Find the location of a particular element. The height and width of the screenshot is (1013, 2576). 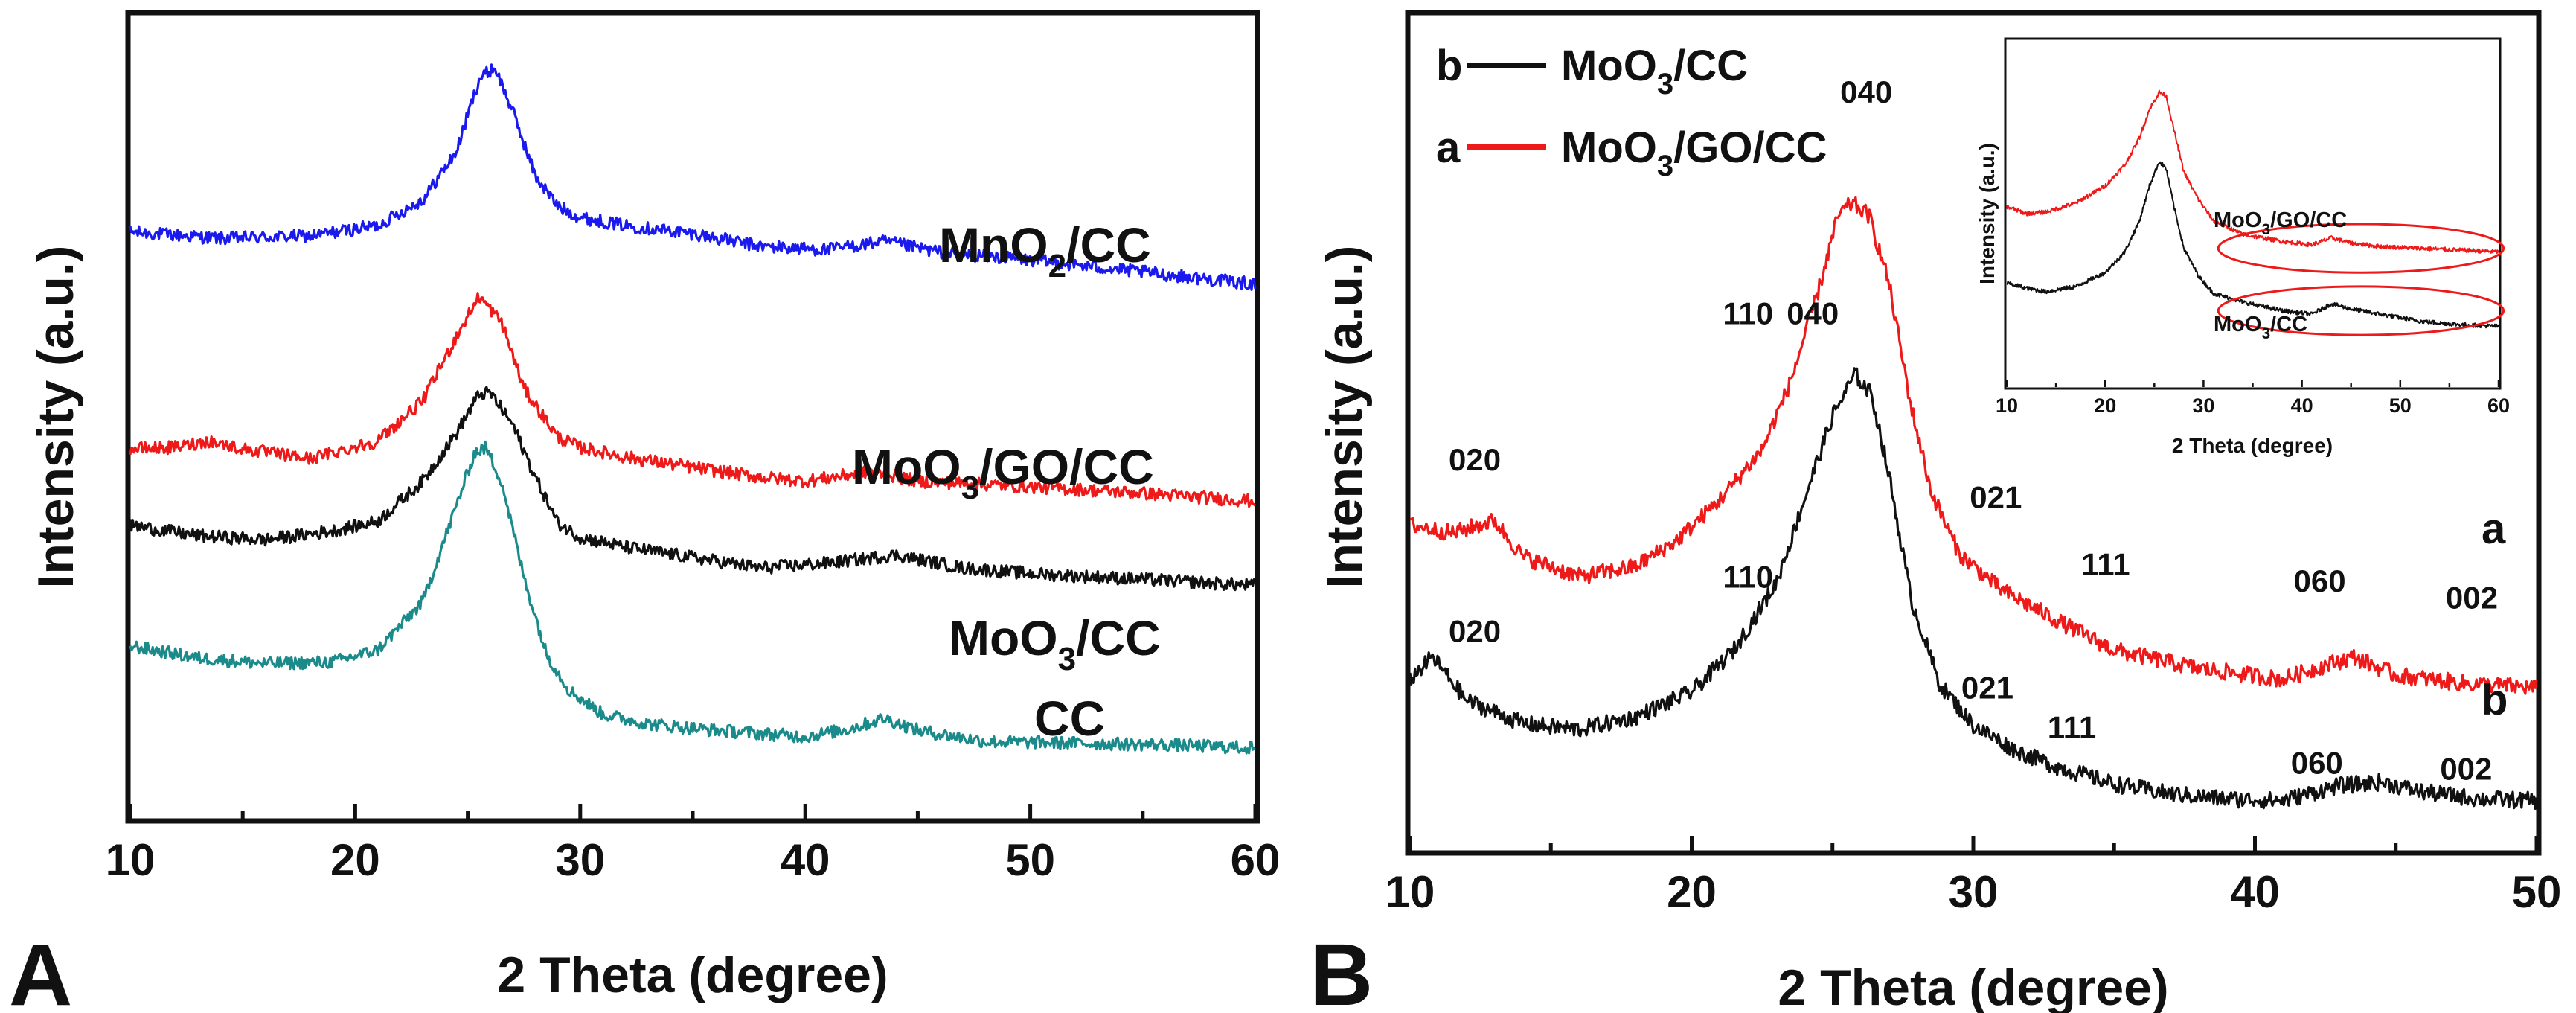

legend-prefix-b: b is located at coordinates (1449, 66).